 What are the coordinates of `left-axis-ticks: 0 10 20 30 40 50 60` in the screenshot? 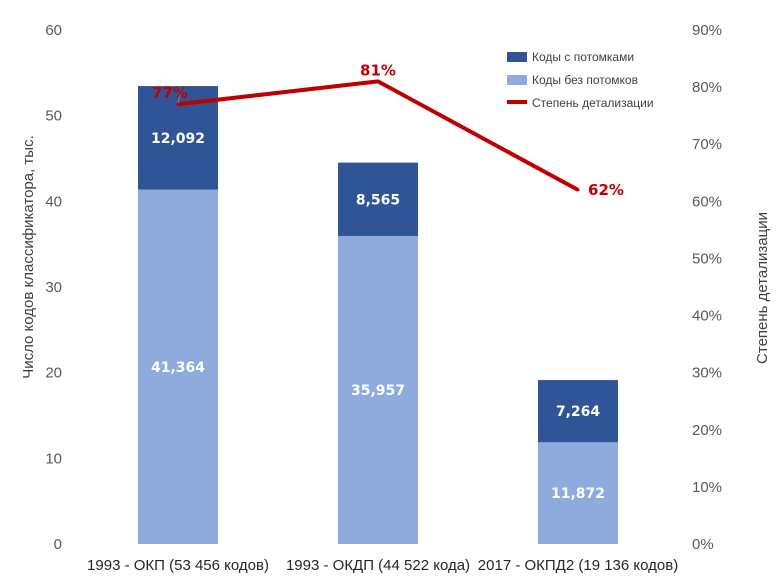 It's located at (53, 287).